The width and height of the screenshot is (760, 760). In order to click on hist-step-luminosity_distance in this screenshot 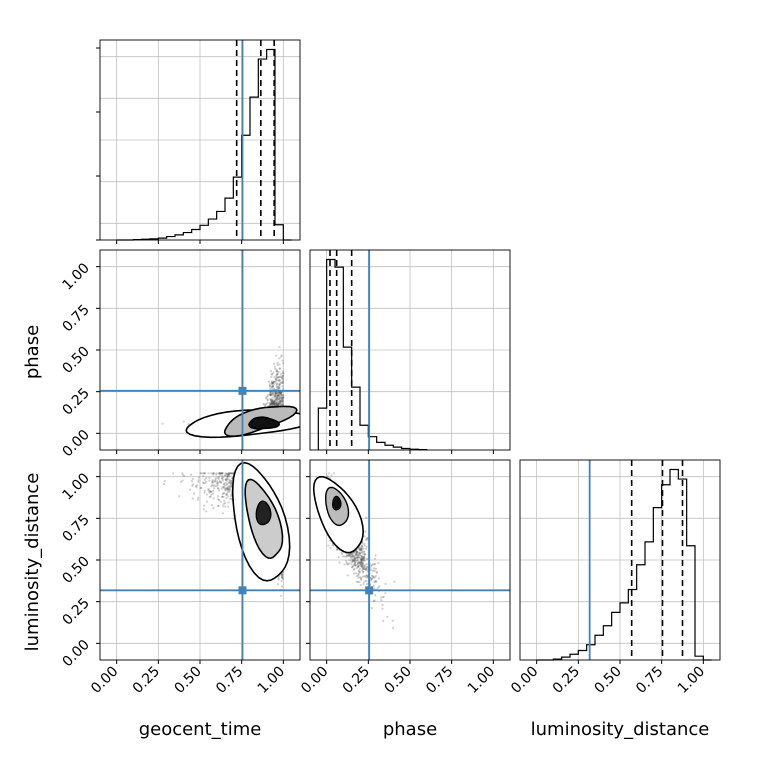, I will do `click(624, 564)`.